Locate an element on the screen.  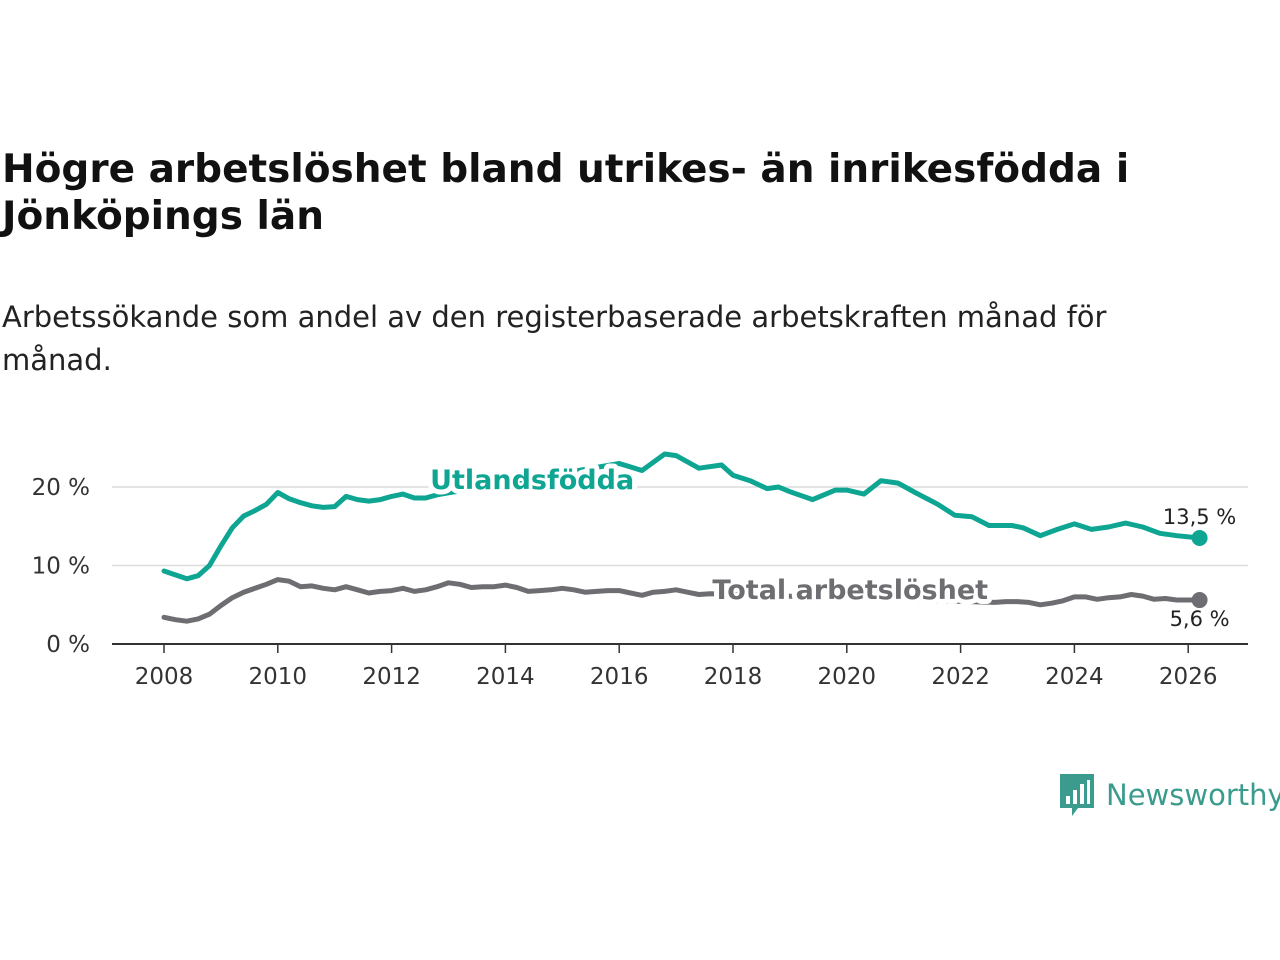
gridlines is located at coordinates (680, 526).